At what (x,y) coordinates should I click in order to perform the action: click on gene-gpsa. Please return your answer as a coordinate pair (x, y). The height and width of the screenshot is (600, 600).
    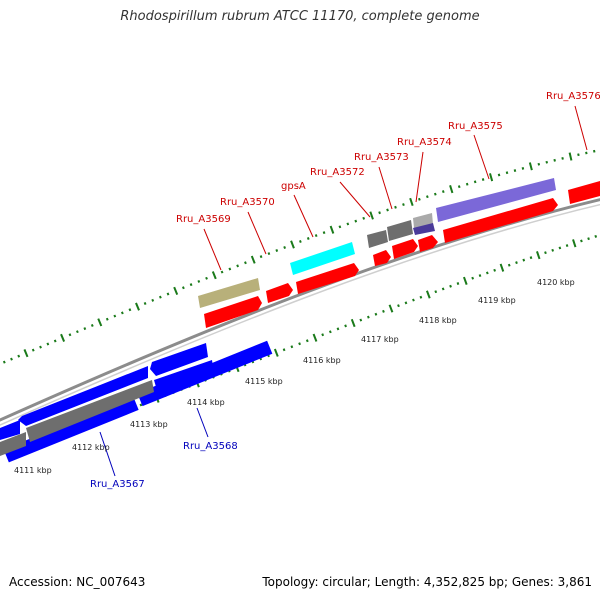
    Looking at the image, I should click on (322, 258).